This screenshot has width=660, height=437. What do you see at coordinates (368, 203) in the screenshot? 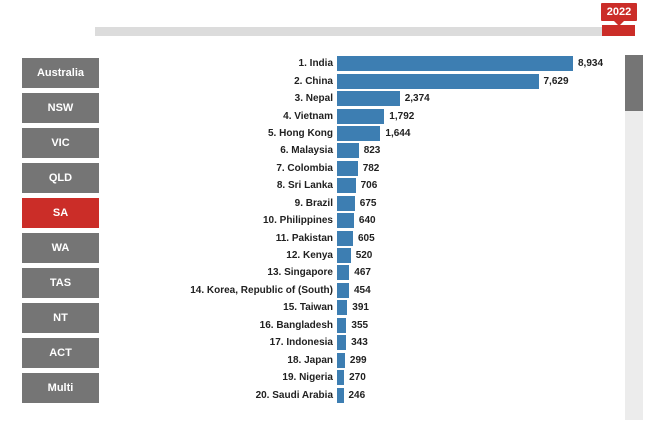
I see `bar-value: 675` at bounding box center [368, 203].